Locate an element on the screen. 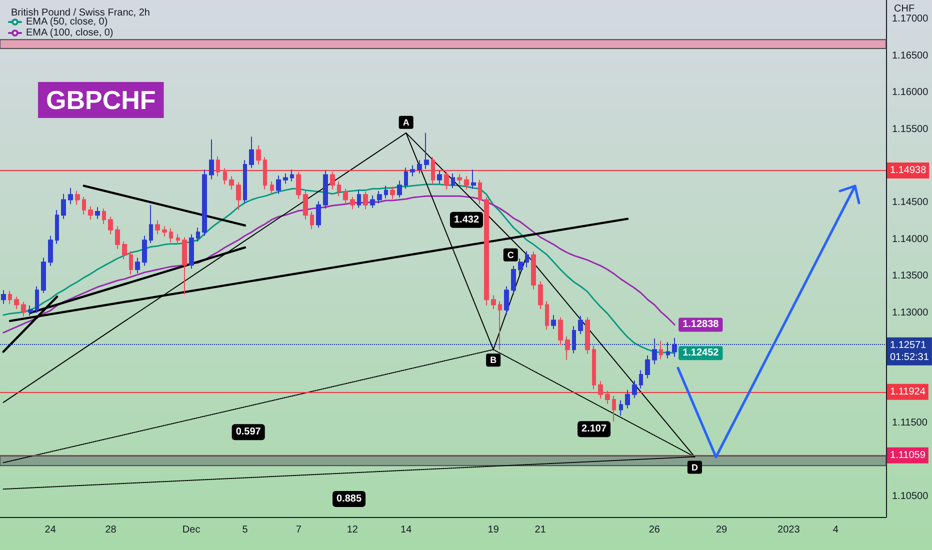 Image resolution: width=932 pixels, height=550 pixels. data-label: C is located at coordinates (510, 255).